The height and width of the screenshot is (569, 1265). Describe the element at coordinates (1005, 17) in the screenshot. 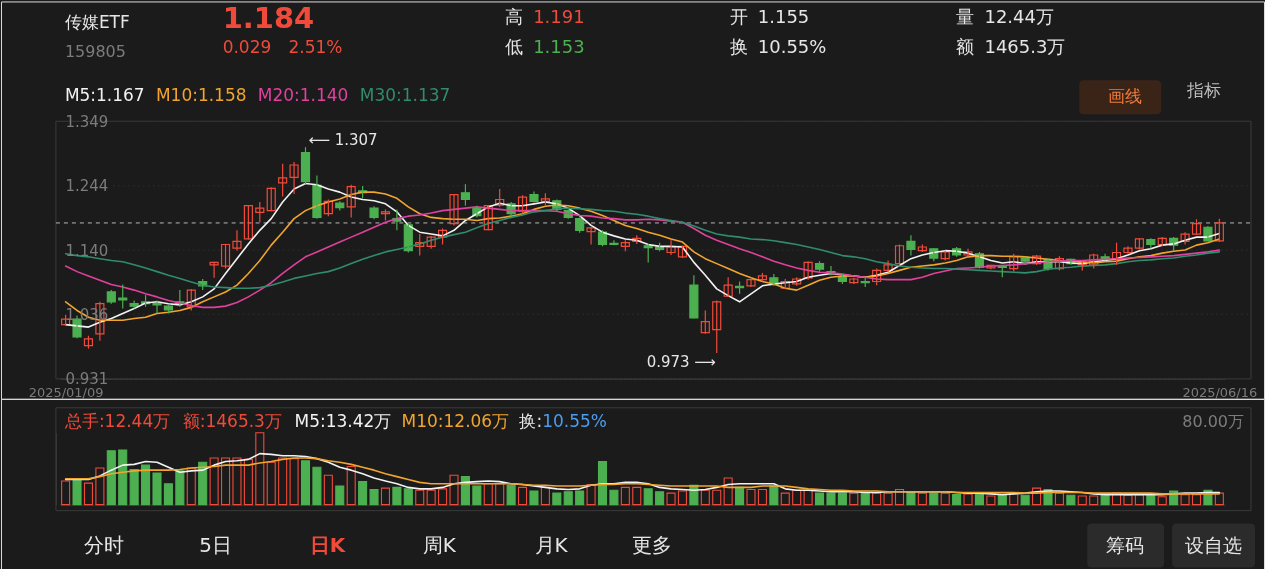

I see `text: 量 12.44万` at that location.